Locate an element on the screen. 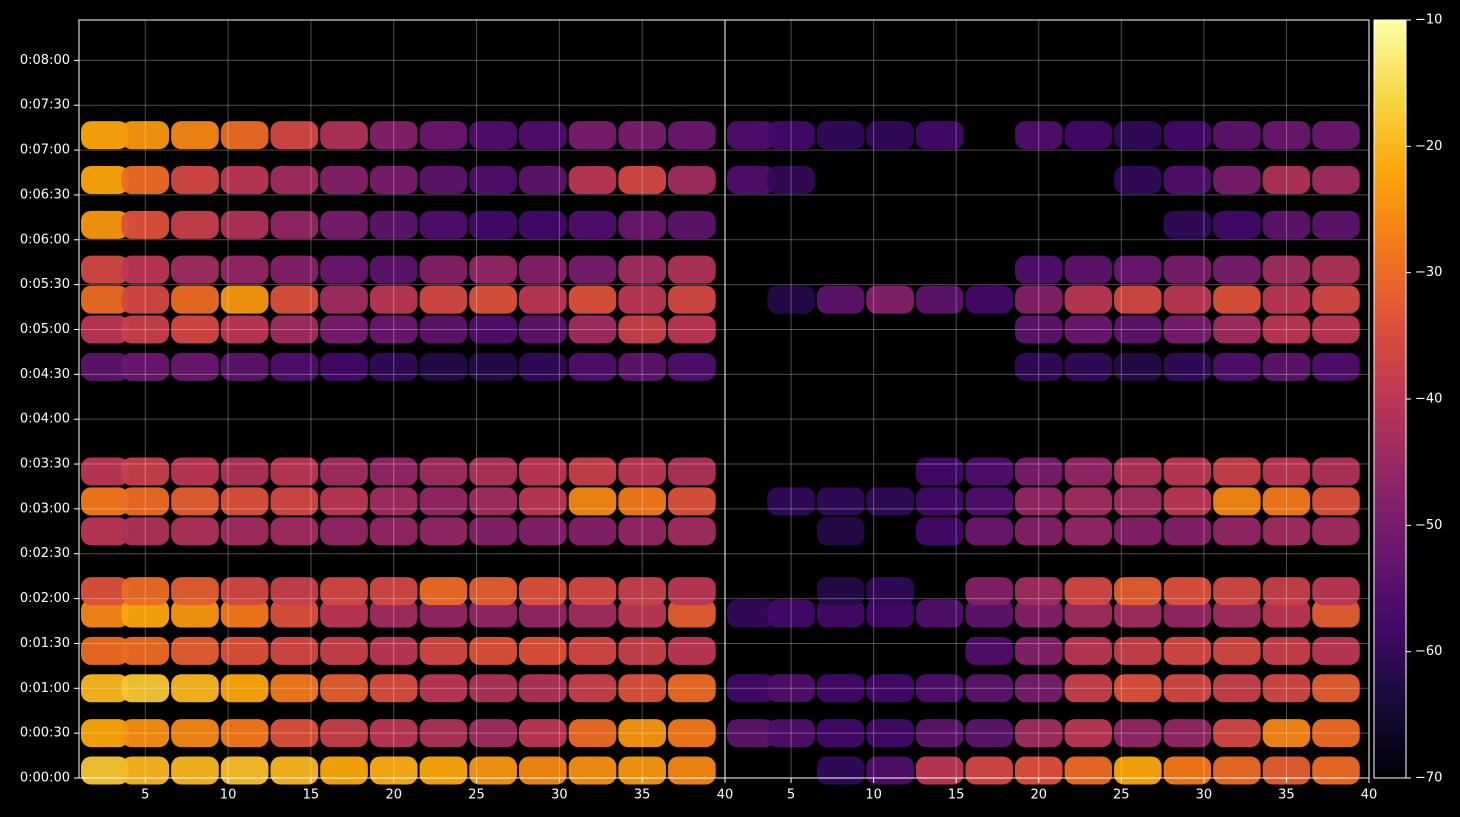 The image size is (1460, 817). y-tick-label: 0:01:30 is located at coordinates (45, 643).